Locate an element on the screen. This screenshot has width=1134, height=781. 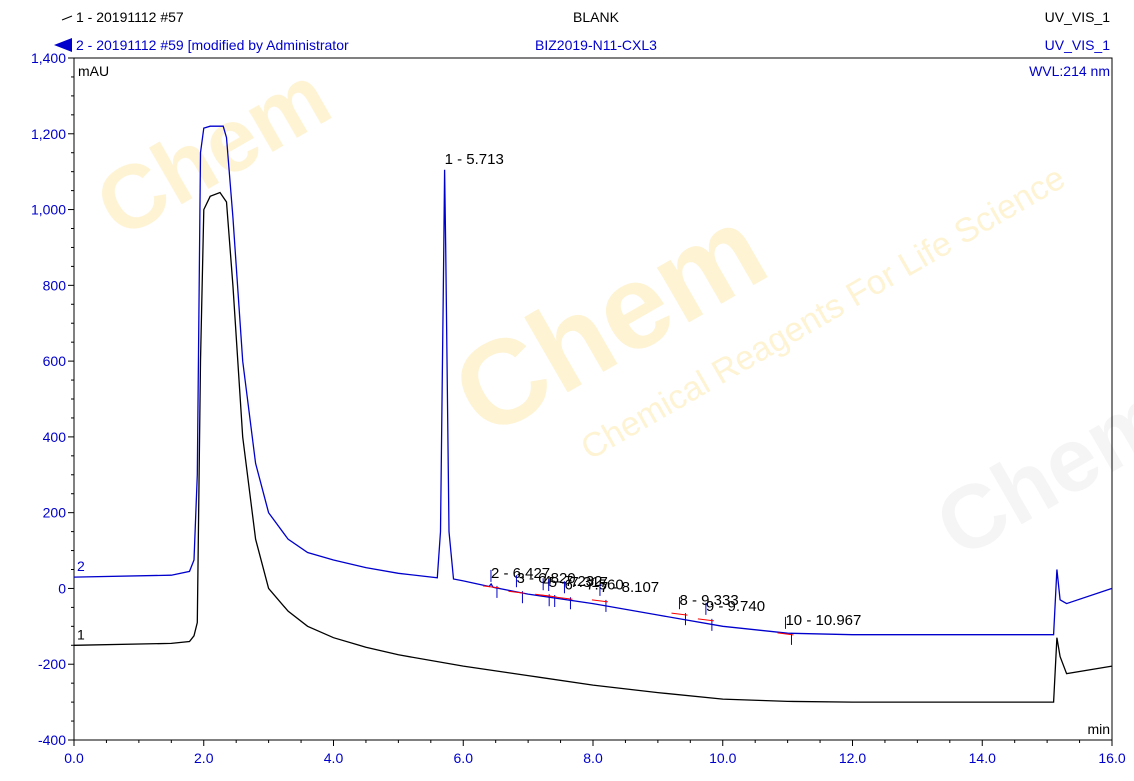
x-tick-label: 4.0 is located at coordinates (334, 758).